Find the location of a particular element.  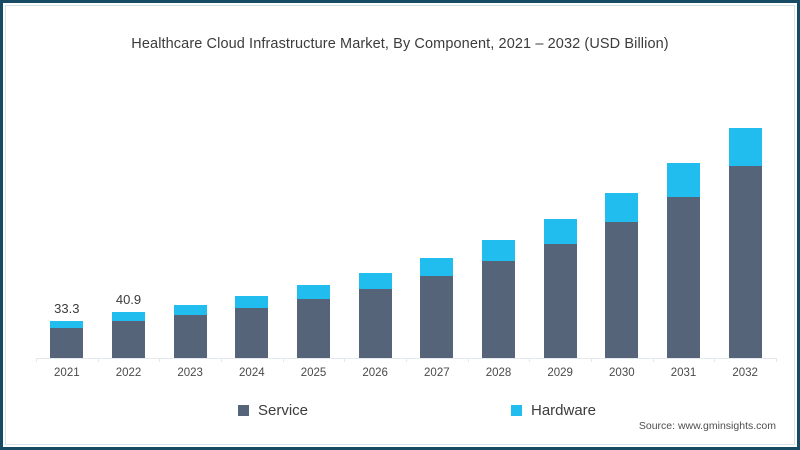

x-axis-label: 2029 is located at coordinates (560, 373).